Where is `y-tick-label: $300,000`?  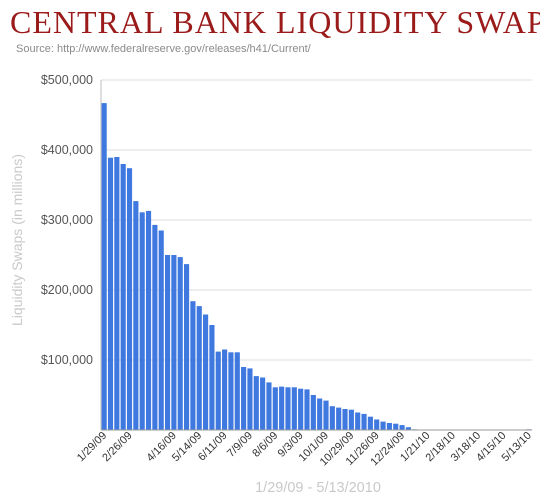
y-tick-label: $300,000 is located at coordinates (67, 220).